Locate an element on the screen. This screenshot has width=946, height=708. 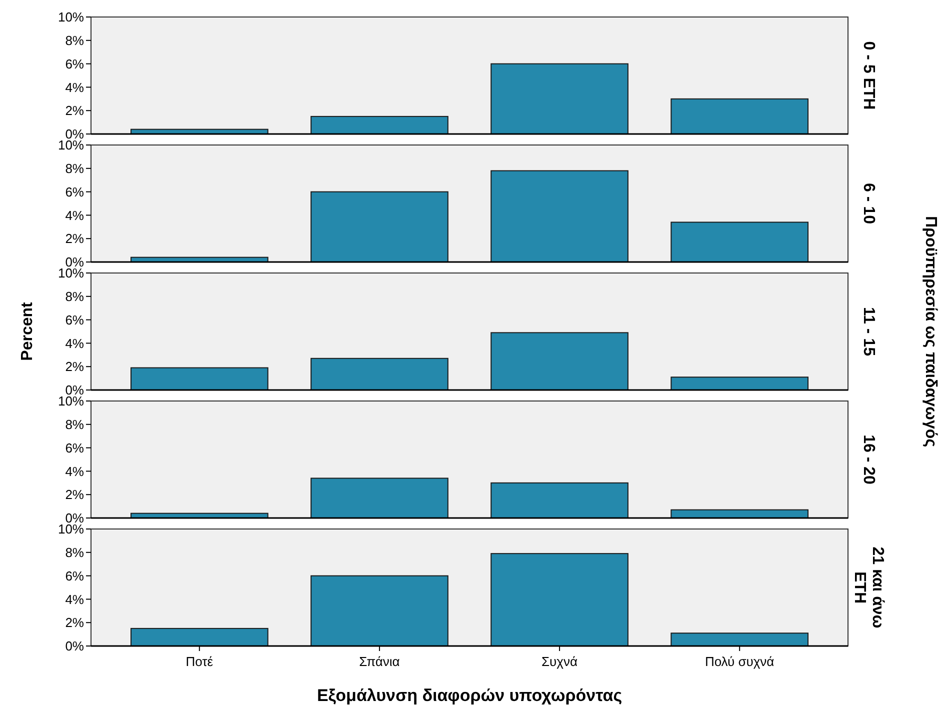
x-tick-label: Σπάνια is located at coordinates (379, 661).